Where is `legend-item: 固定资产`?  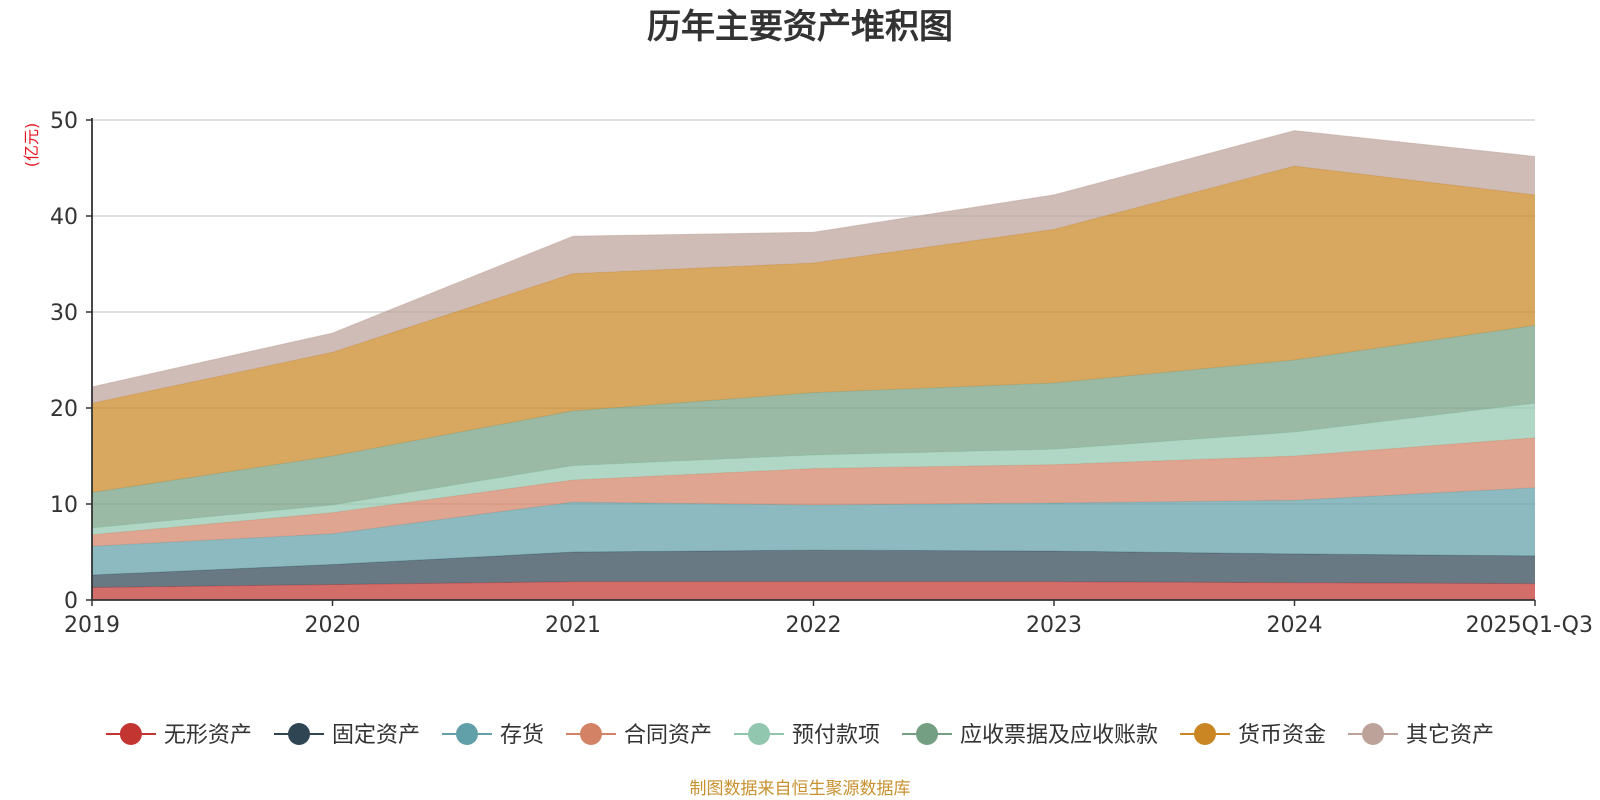
legend-item: 固定资产 is located at coordinates (347, 735).